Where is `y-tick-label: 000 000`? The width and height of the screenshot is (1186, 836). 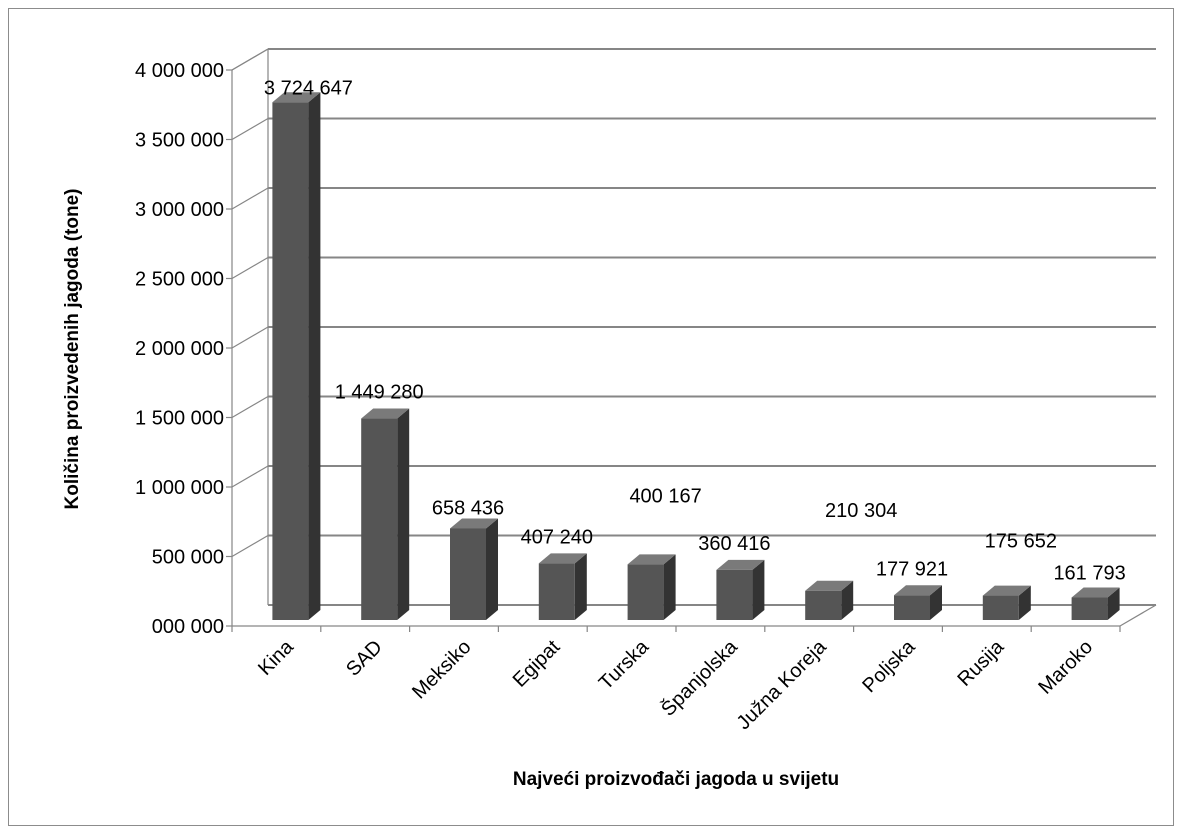
y-tick-label: 000 000 is located at coordinates (188, 627).